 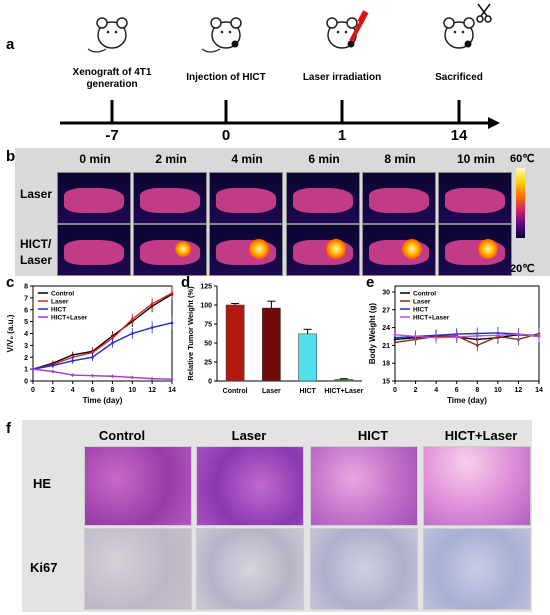 I want to click on x-category-label: Control, so click(x=235, y=391).